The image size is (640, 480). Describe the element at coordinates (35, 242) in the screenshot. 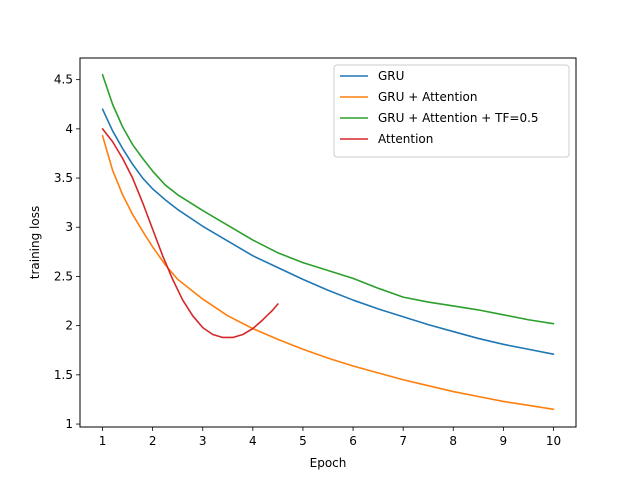

I see `y-axis-label: training loss` at that location.